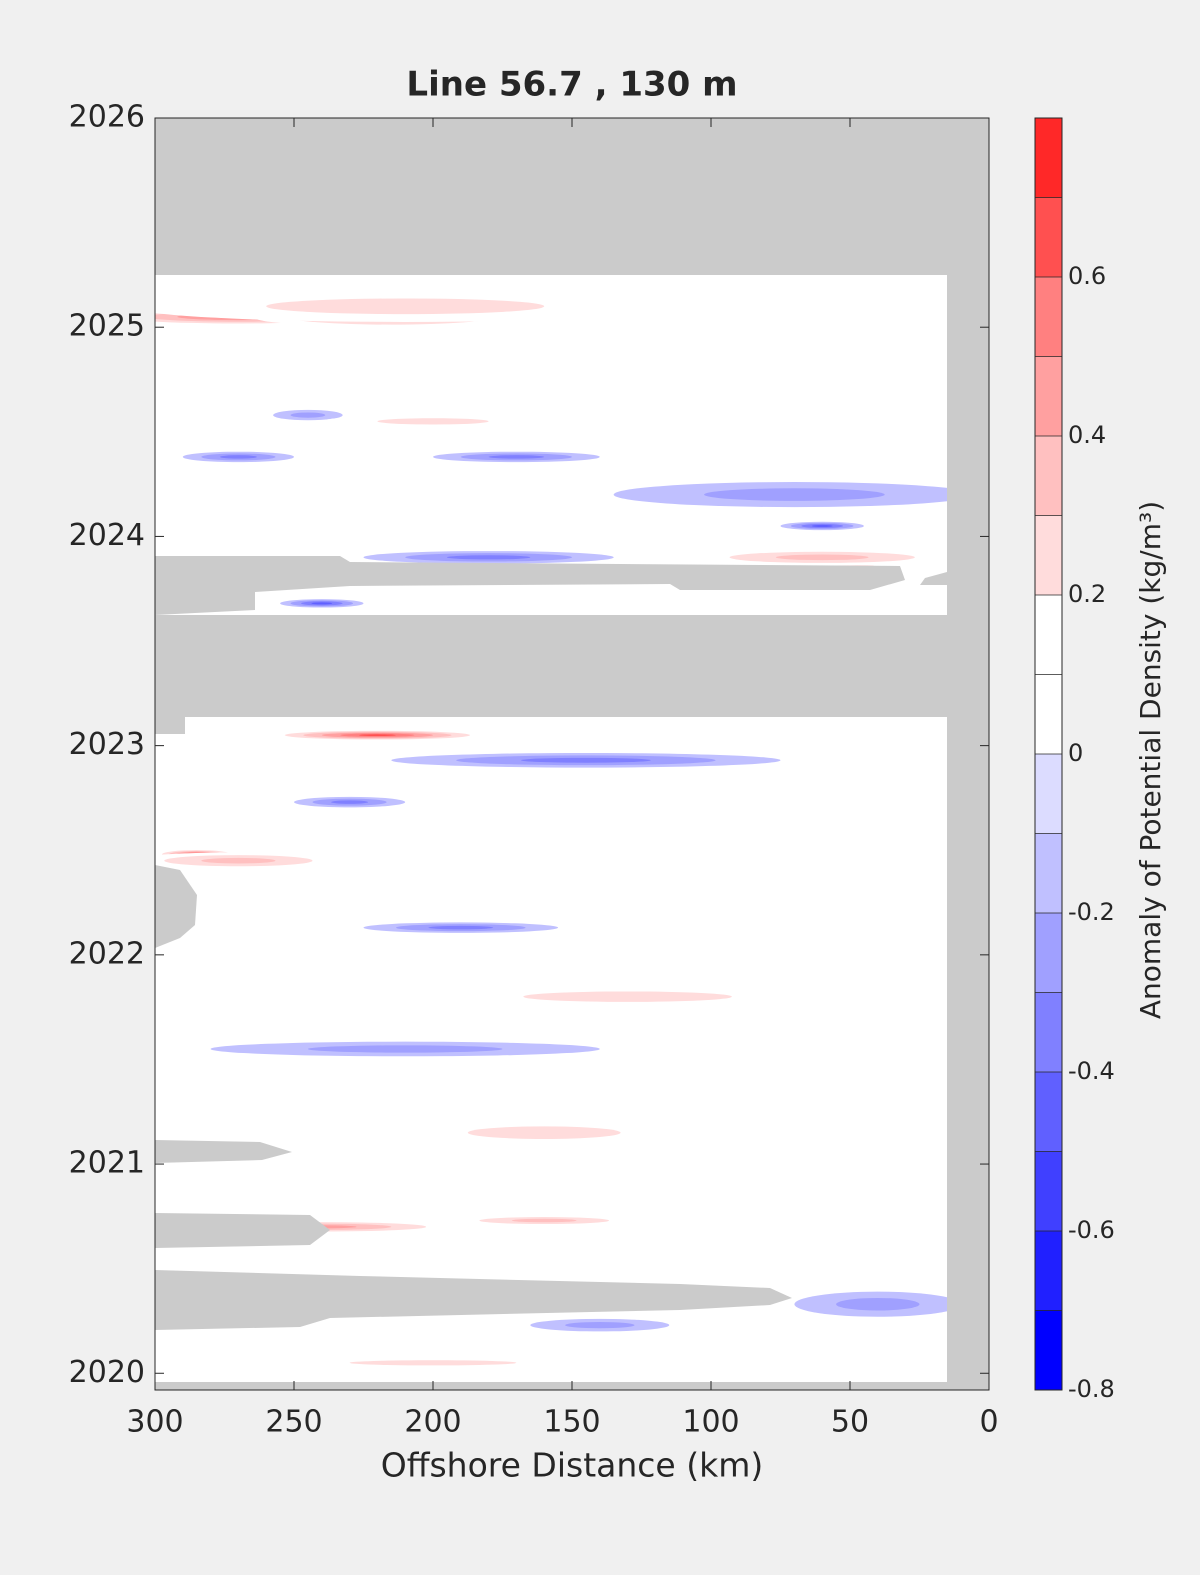  I want to click on y-tick-label: 2020, so click(107, 1372).